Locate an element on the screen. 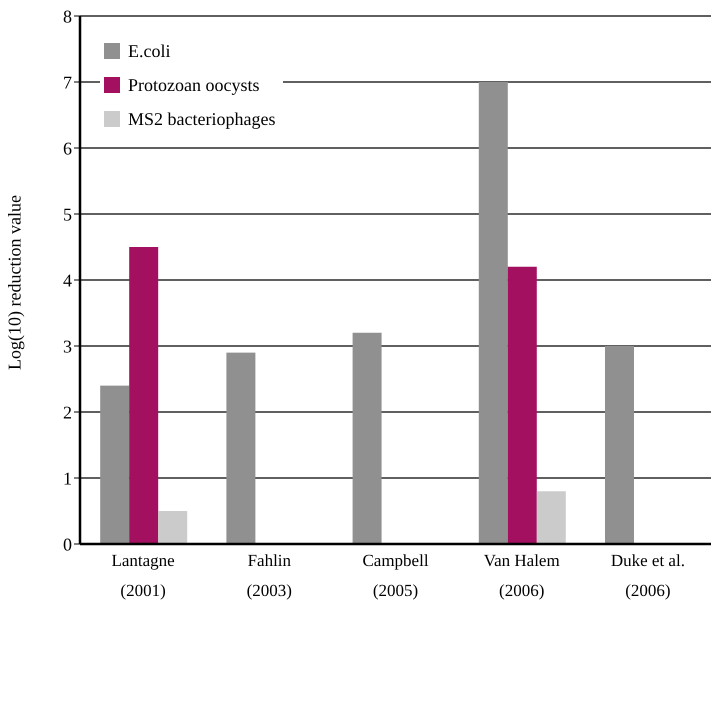 This screenshot has width=713, height=728. x-tick-label: Duke et al. (2006) is located at coordinates (647, 575).